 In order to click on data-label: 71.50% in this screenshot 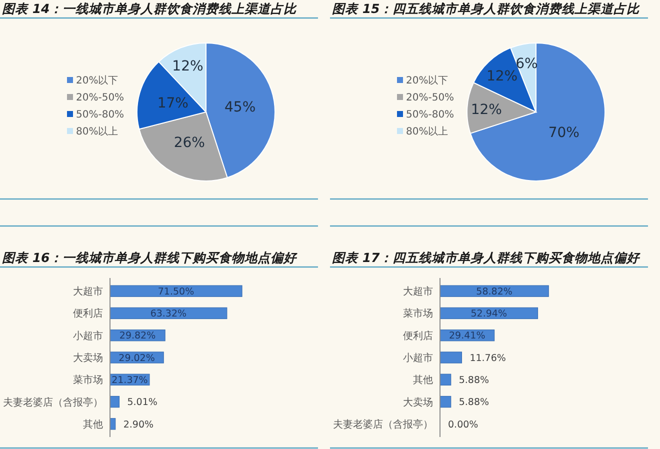, I will do `click(176, 292)`.